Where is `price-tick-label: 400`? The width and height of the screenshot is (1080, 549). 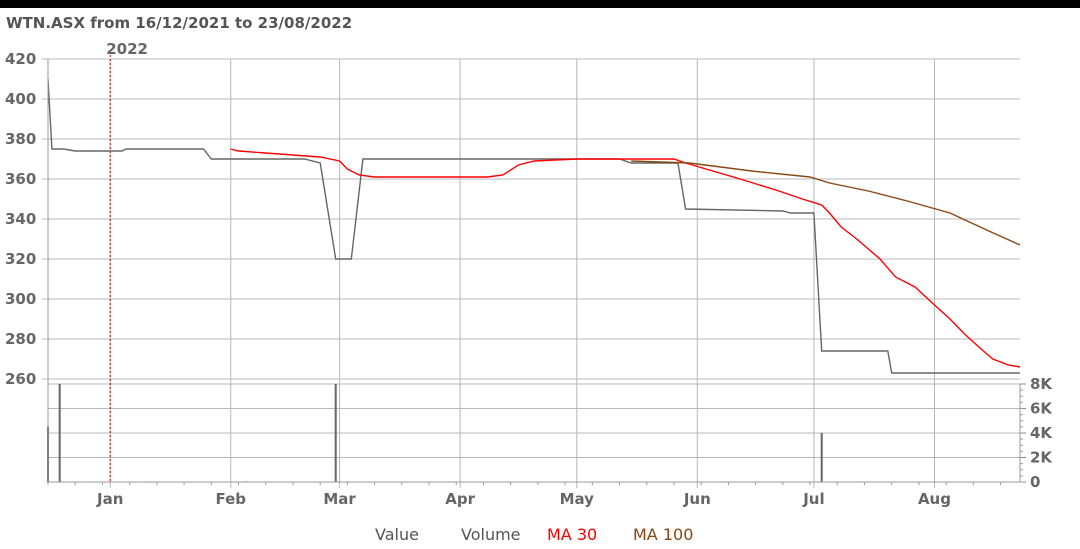
price-tick-label: 400 is located at coordinates (20, 99).